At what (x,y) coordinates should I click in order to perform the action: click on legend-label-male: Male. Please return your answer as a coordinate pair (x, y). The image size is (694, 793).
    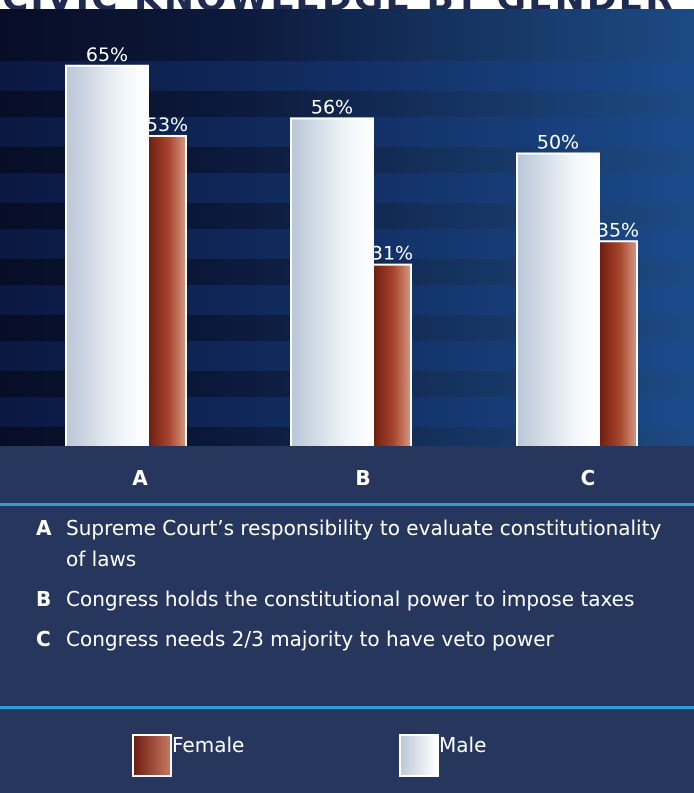
    Looking at the image, I should click on (463, 745).